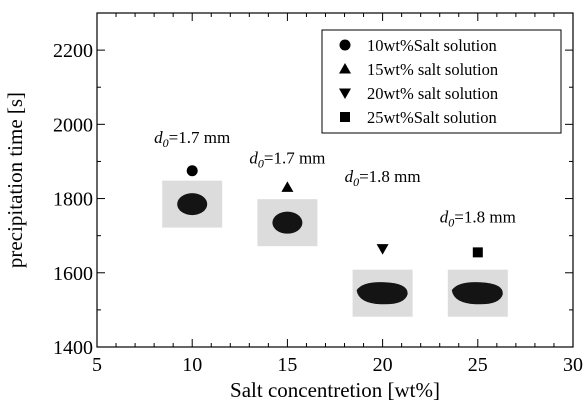 The width and height of the screenshot is (587, 410). I want to click on data-point-10wt-salt-solution, so click(192, 171).